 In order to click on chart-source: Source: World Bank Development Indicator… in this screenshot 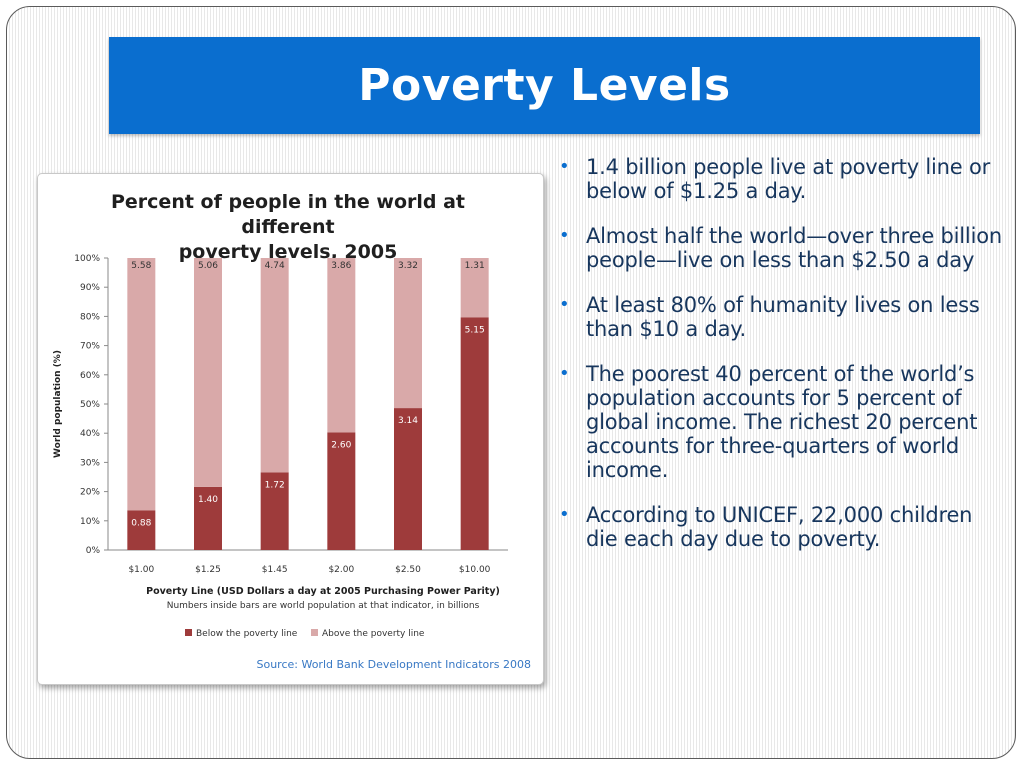, I will do `click(393, 664)`.